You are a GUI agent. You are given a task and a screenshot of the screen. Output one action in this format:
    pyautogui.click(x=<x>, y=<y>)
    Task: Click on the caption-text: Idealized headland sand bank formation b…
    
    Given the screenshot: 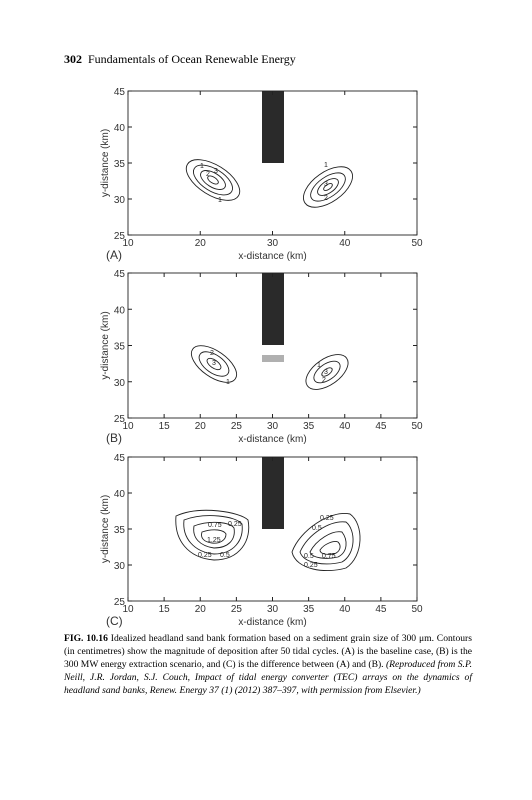 What is the action you would take?
    pyautogui.click(x=268, y=651)
    